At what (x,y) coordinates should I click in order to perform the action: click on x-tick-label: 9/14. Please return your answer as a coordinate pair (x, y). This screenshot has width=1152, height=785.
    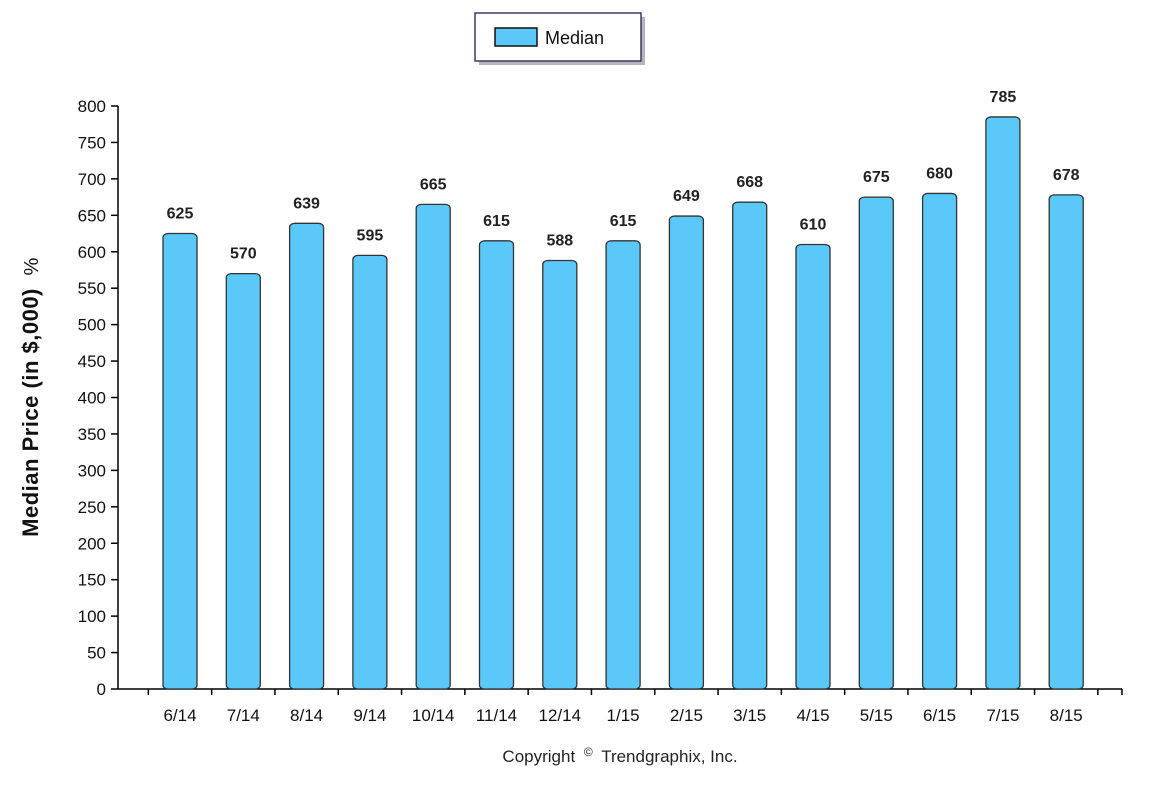
    Looking at the image, I should click on (369, 715).